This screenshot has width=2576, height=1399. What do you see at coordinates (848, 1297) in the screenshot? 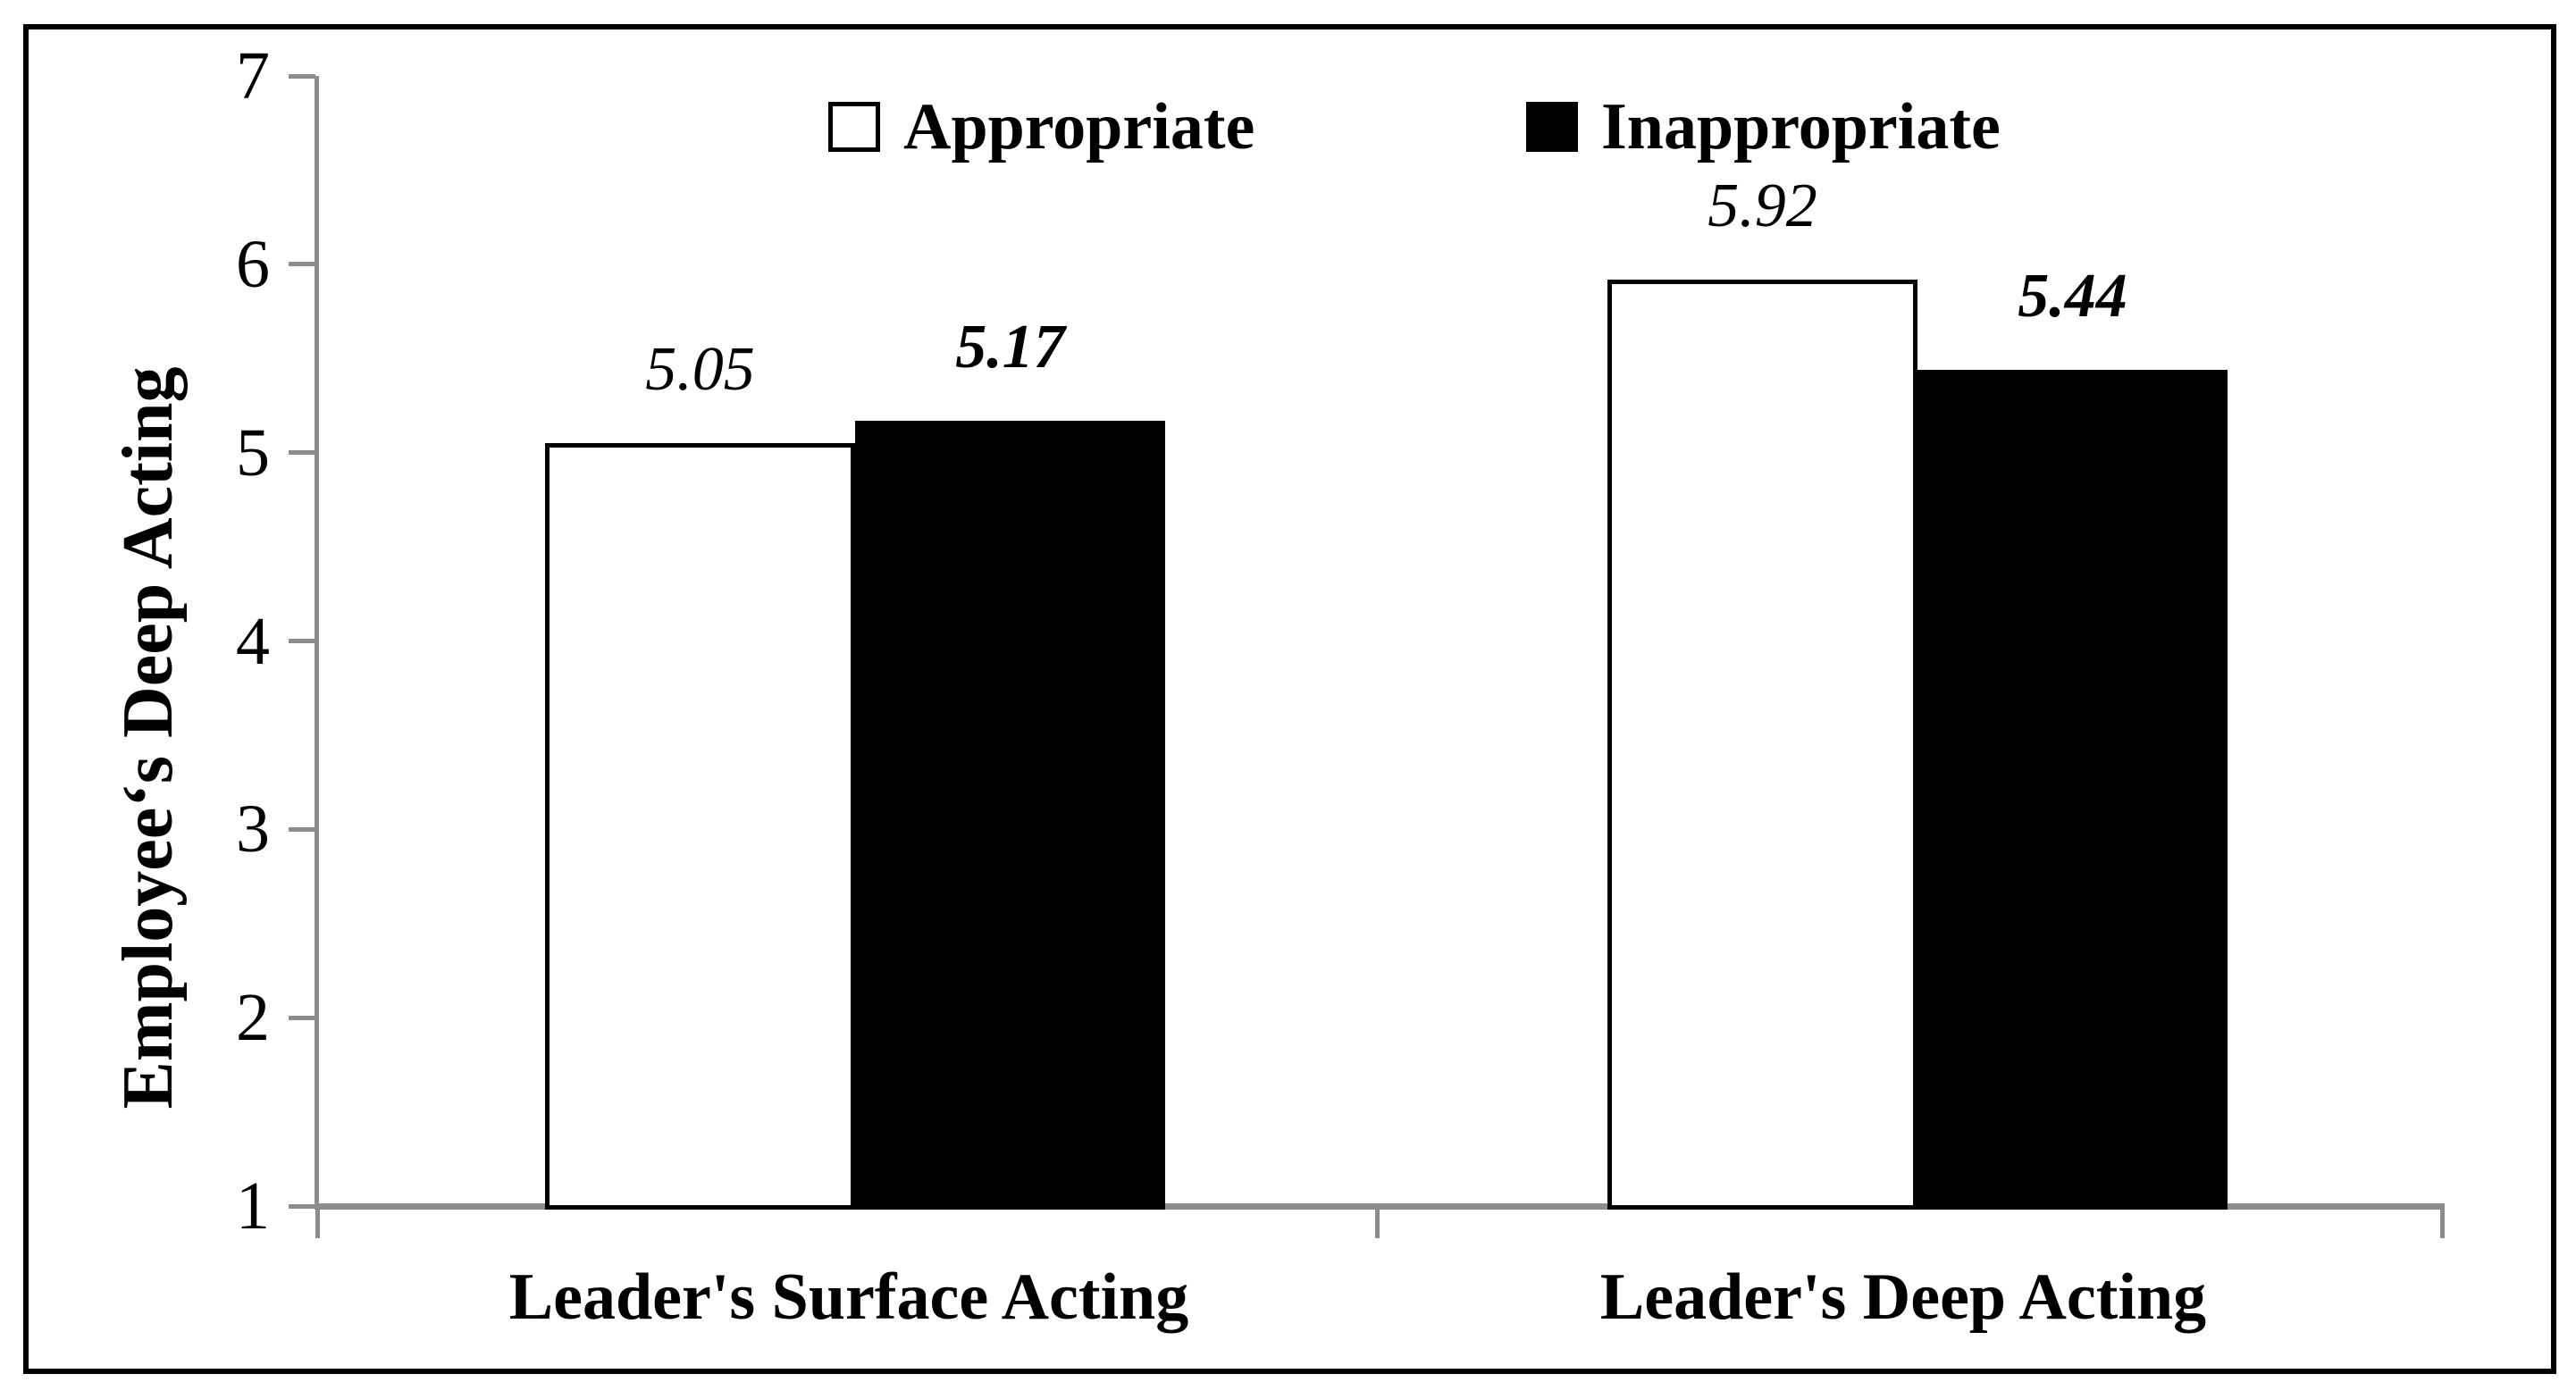
I see `category-label: Leader's Surface Acting` at bounding box center [848, 1297].